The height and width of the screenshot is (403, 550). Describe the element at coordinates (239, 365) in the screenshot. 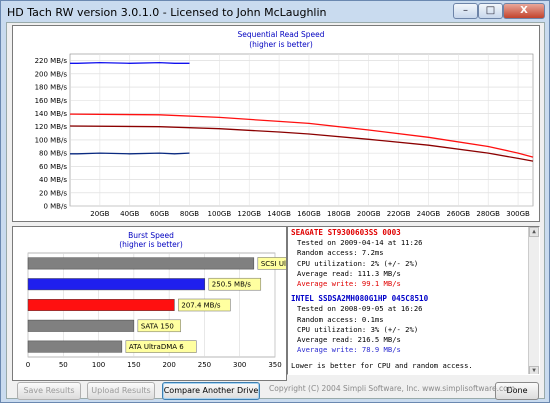

I see `burst-x-tick-label: 300` at that location.